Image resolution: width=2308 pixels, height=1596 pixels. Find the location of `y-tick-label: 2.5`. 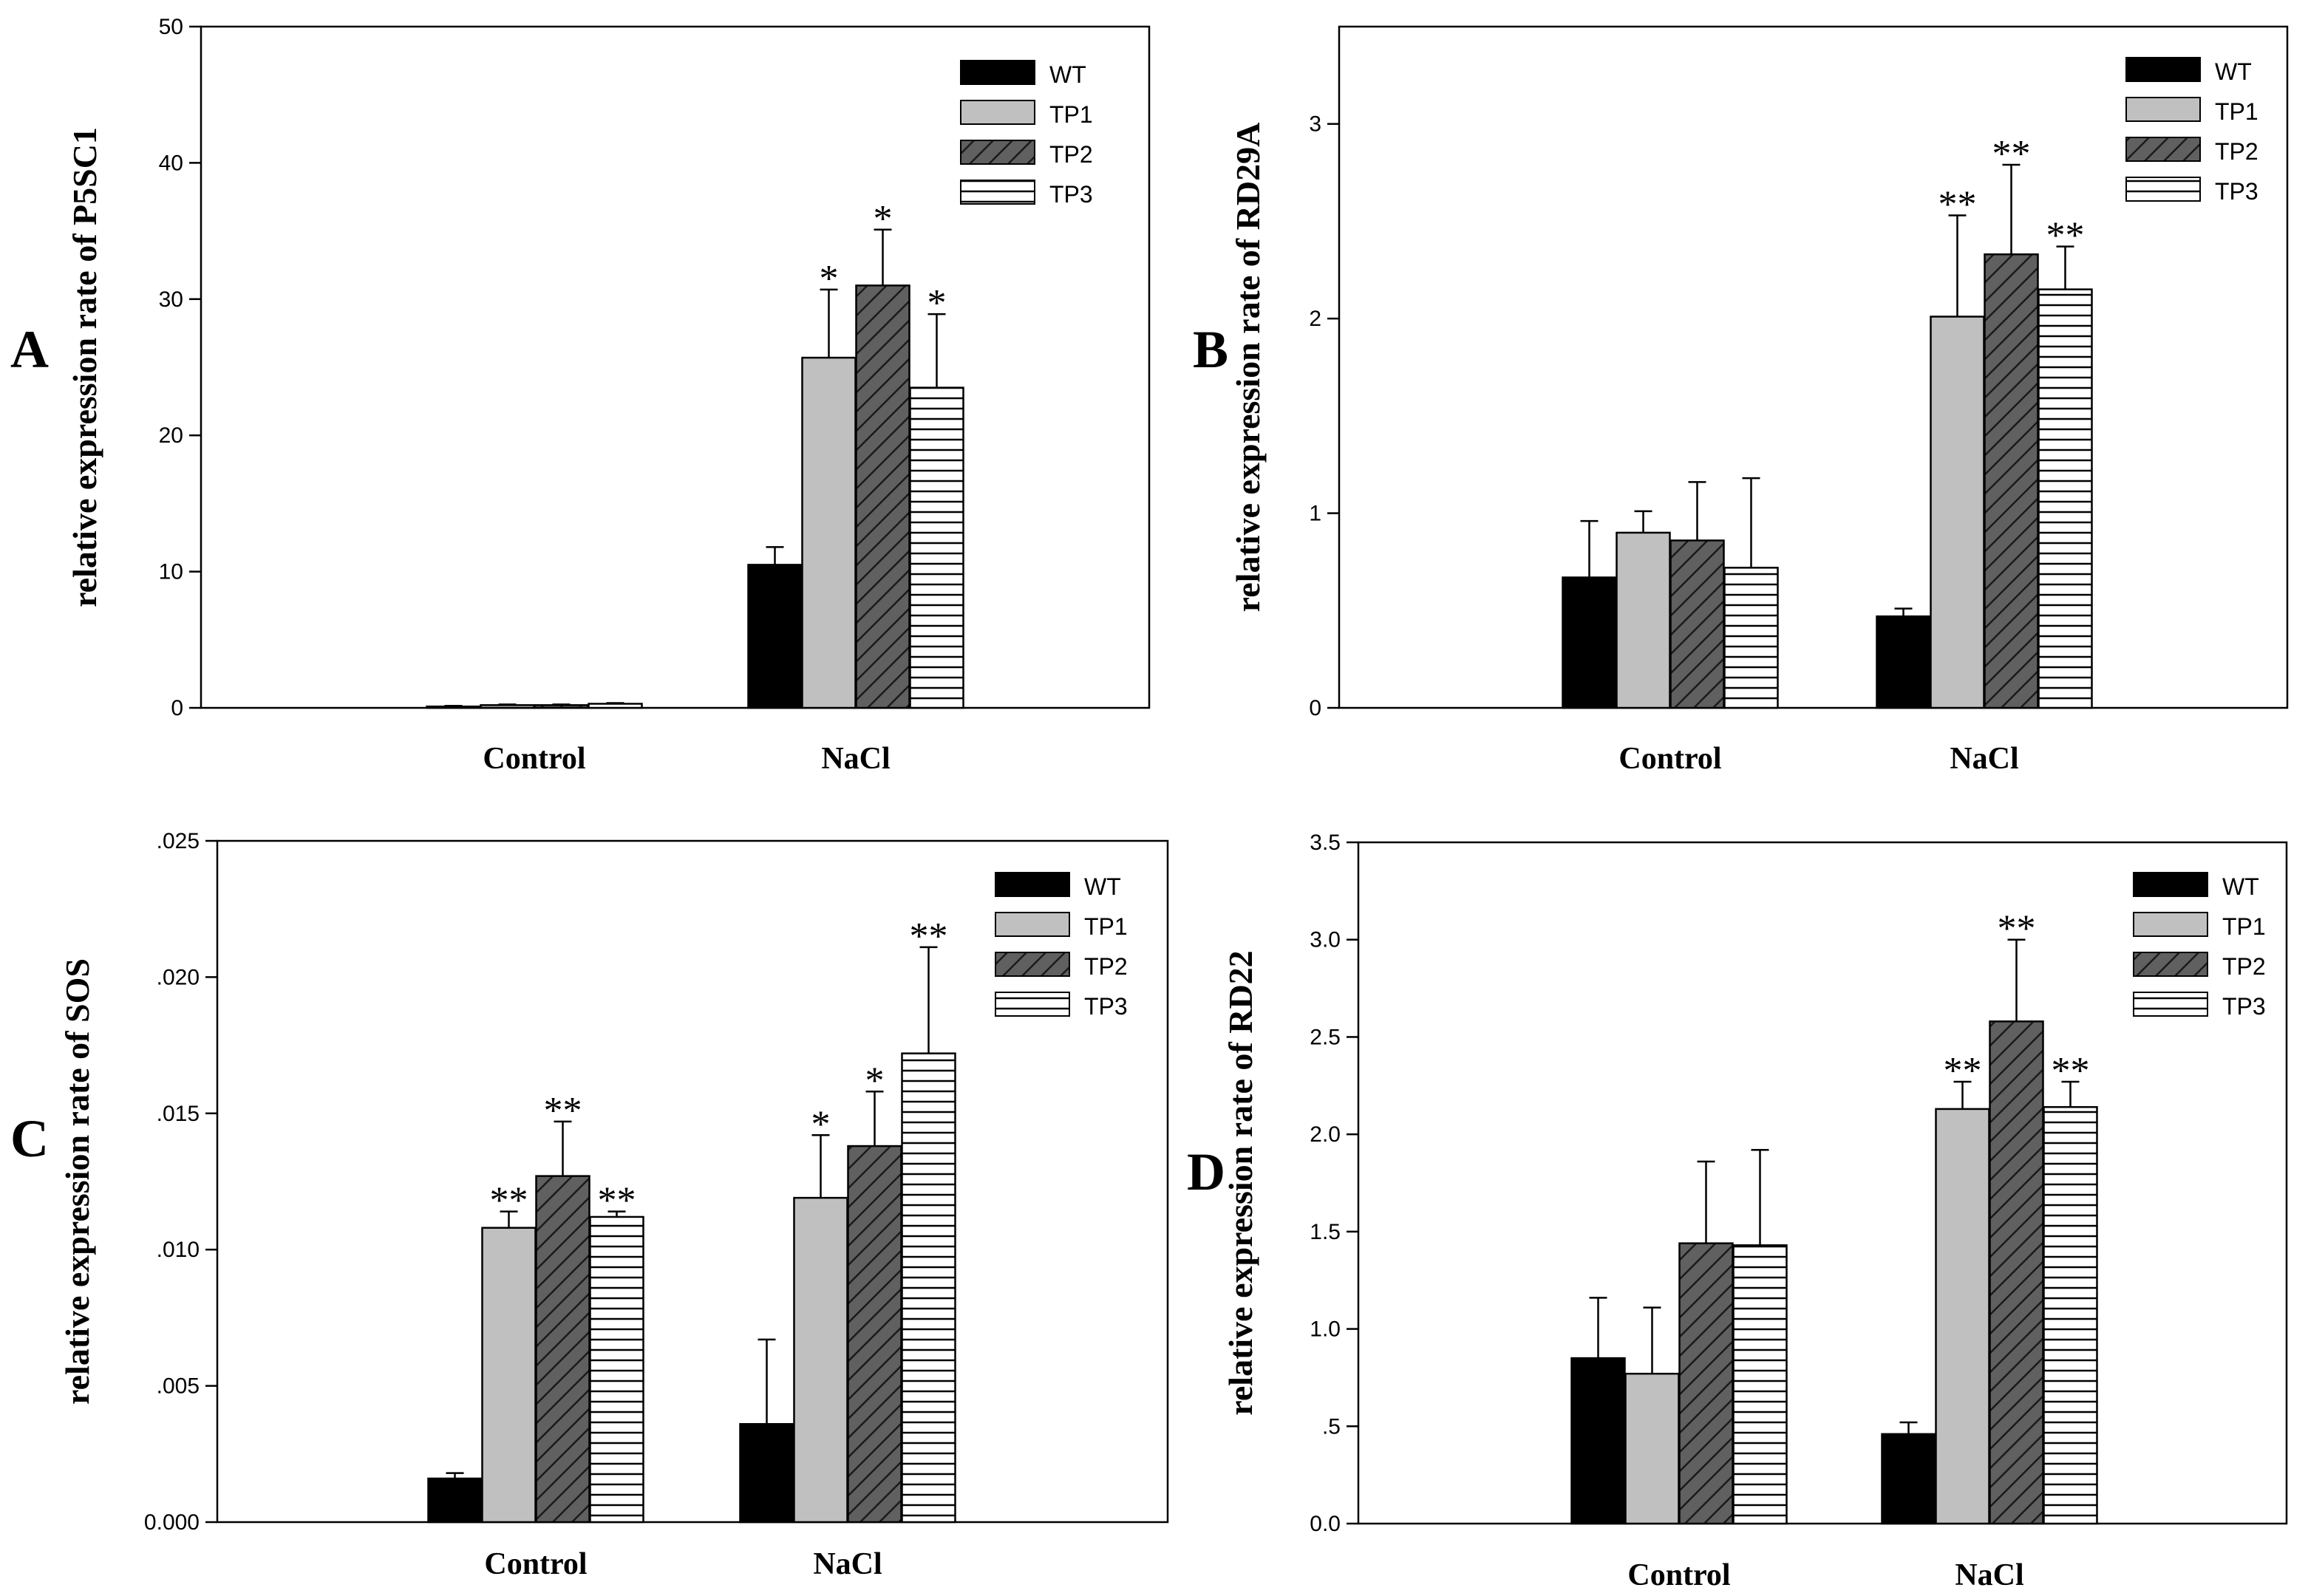

y-tick-label: 2.5 is located at coordinates (1325, 1037).